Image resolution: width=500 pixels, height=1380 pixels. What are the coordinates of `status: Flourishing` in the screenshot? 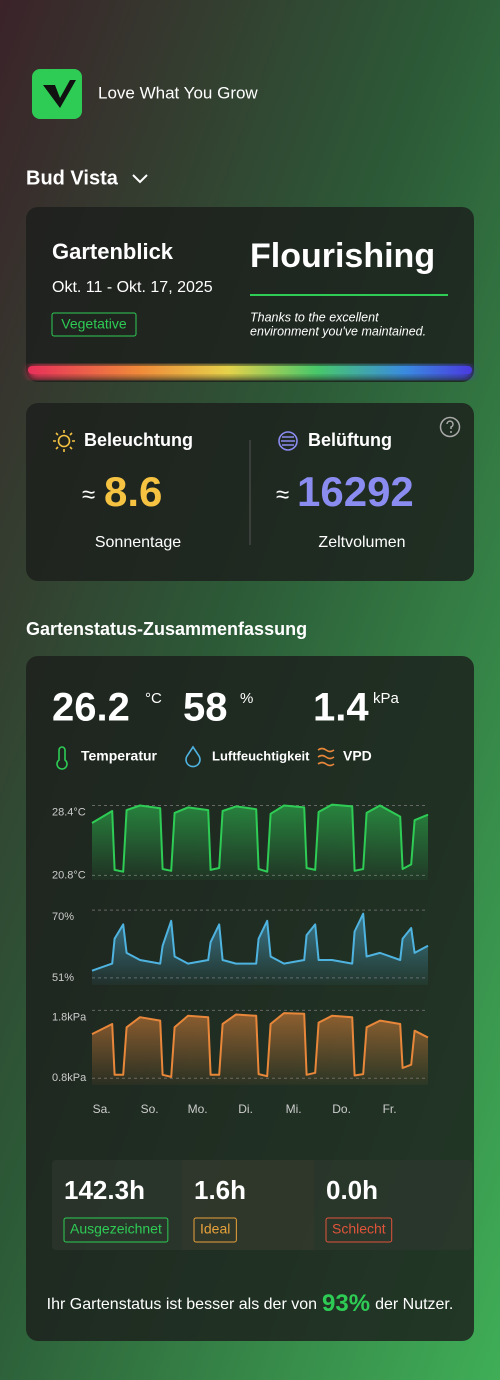 It's located at (342, 256).